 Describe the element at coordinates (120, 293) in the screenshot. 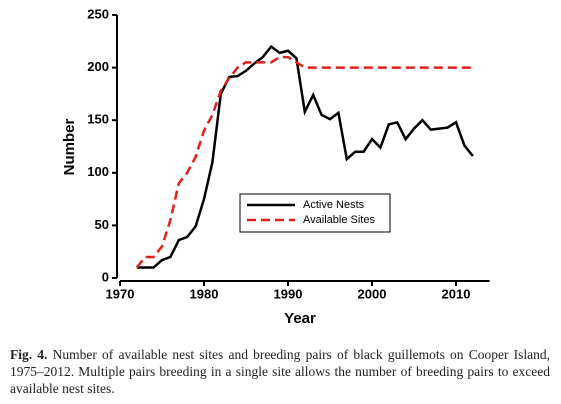

I see `x-tick-label: 1970` at that location.